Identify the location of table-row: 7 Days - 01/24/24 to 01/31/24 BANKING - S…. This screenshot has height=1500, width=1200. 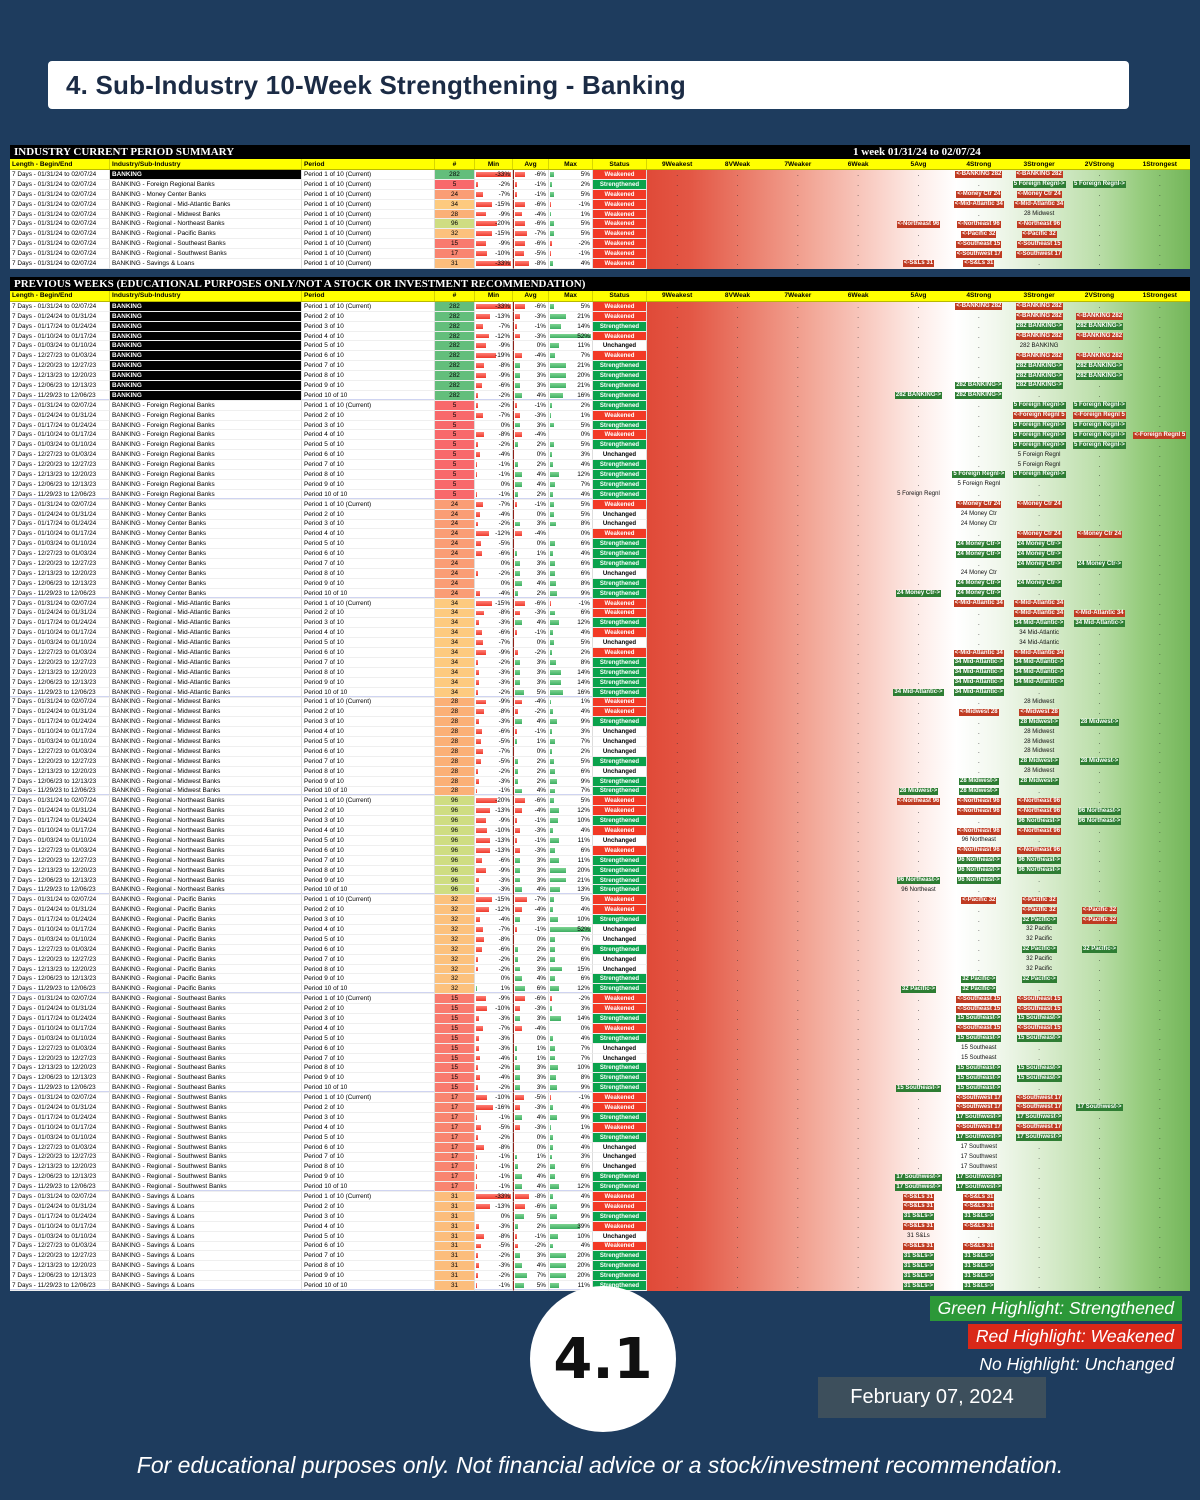
(600, 1206).